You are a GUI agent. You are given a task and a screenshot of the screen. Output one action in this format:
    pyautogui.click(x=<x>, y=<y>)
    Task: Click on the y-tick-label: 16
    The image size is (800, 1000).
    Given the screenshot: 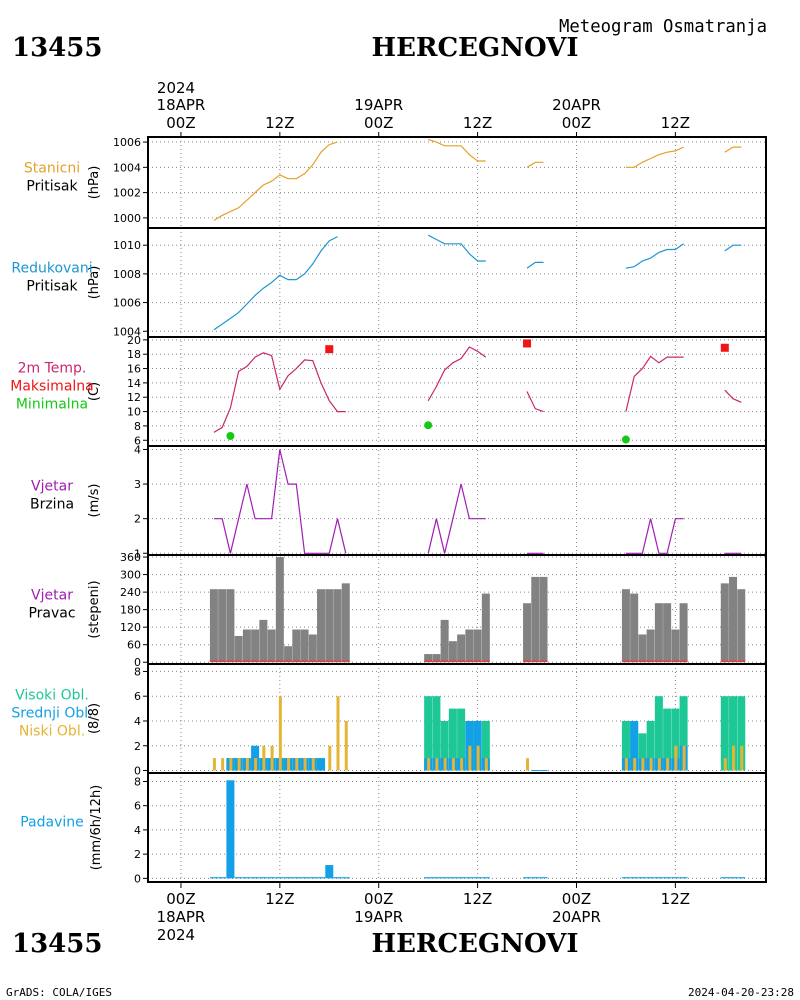 What is the action you would take?
    pyautogui.click(x=134, y=369)
    